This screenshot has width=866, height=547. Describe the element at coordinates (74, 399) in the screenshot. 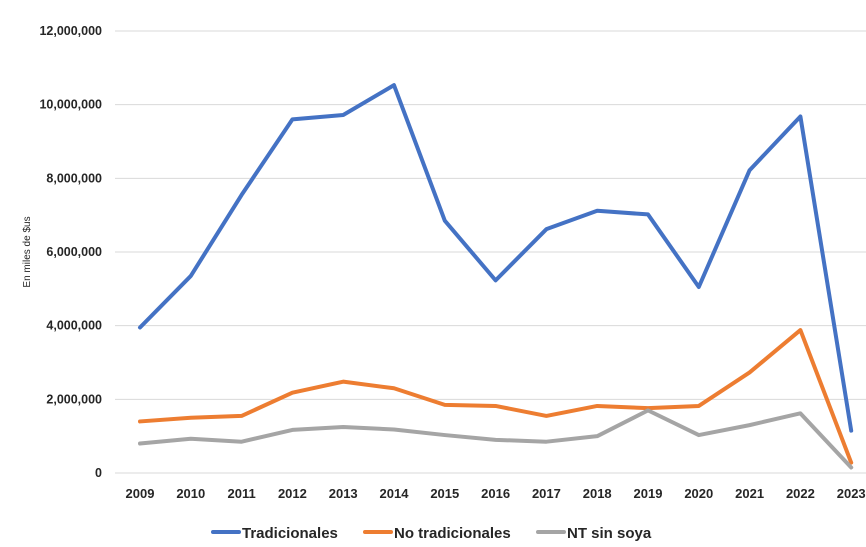

I see `y-tick-label: 2,000,000` at that location.